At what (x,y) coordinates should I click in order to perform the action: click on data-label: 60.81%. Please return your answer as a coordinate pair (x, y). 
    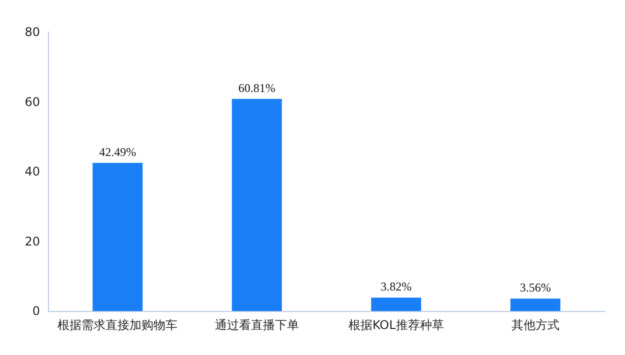
    Looking at the image, I should click on (257, 87).